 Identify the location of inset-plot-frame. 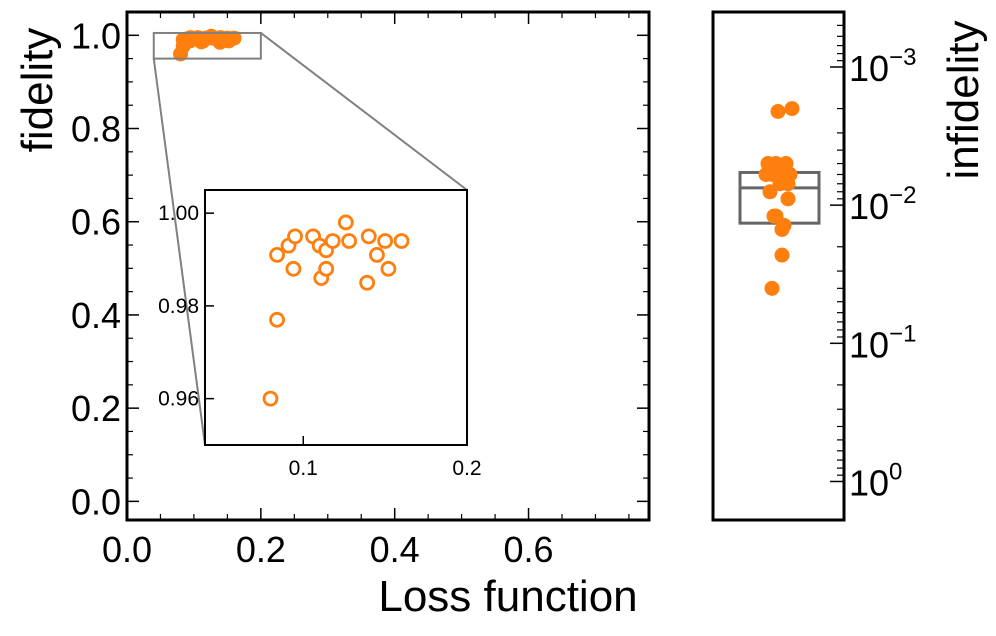
(336, 317).